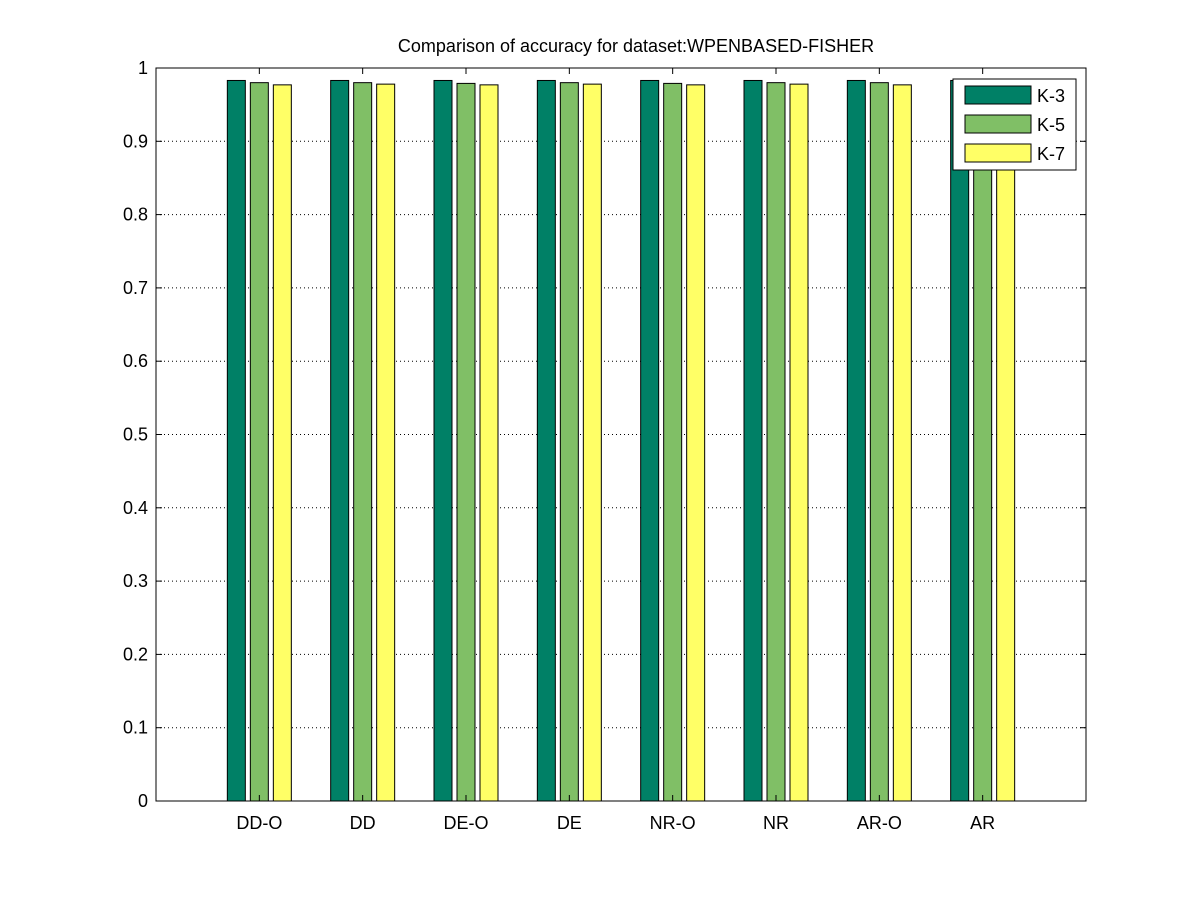 The height and width of the screenshot is (900, 1200). I want to click on y-tick-label: 0.9, so click(135, 141).